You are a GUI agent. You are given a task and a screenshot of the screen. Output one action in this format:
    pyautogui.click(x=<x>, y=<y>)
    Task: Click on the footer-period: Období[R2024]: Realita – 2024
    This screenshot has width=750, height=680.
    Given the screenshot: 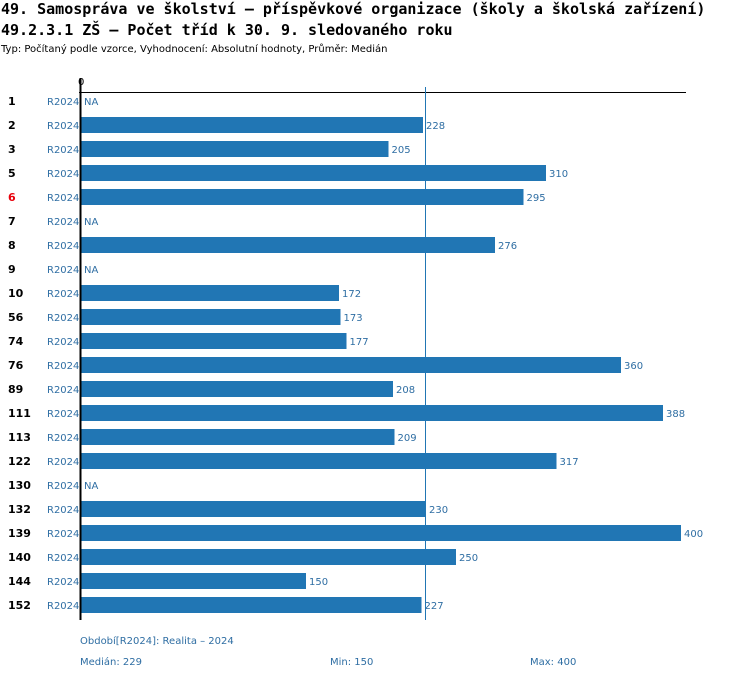 What is the action you would take?
    pyautogui.click(x=157, y=641)
    